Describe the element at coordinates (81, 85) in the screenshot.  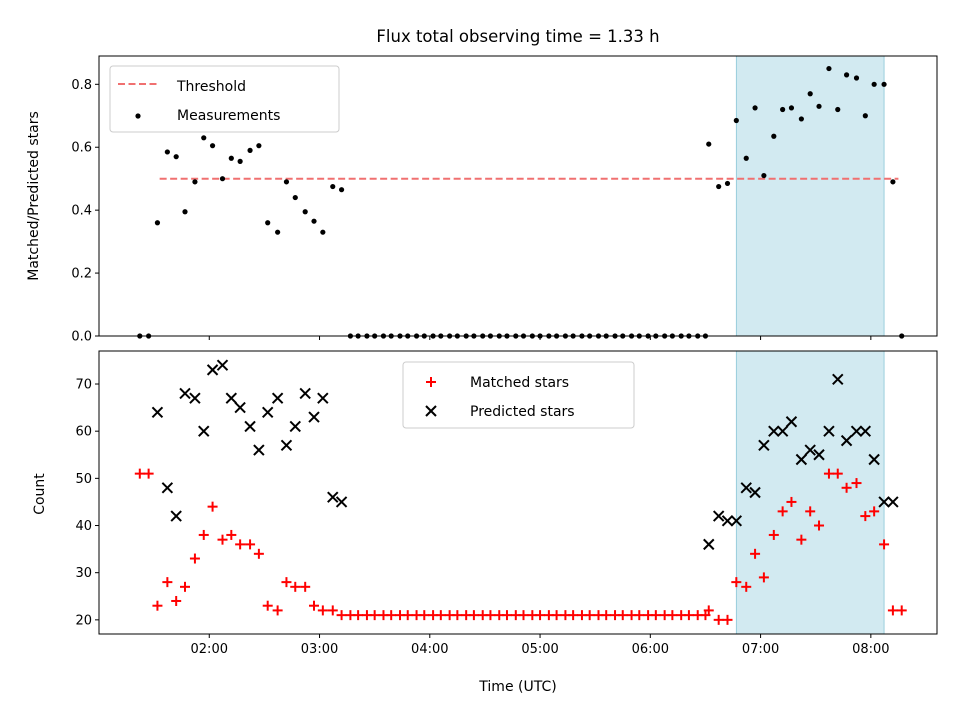
I see `ytick-label: 0.8` at that location.